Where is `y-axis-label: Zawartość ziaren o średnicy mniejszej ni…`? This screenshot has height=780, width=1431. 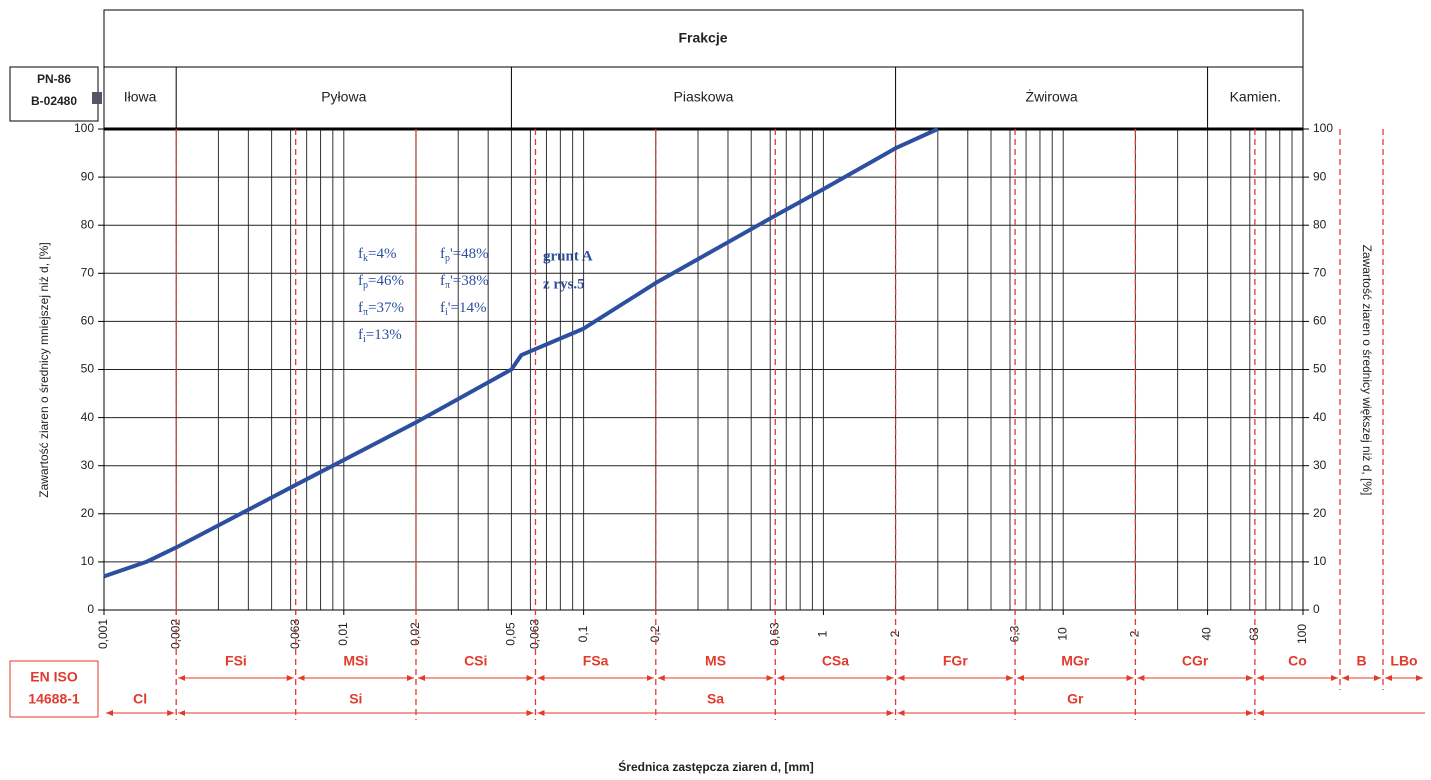 y-axis-label: Zawartość ziaren o średnicy mniejszej ni… is located at coordinates (44, 369).